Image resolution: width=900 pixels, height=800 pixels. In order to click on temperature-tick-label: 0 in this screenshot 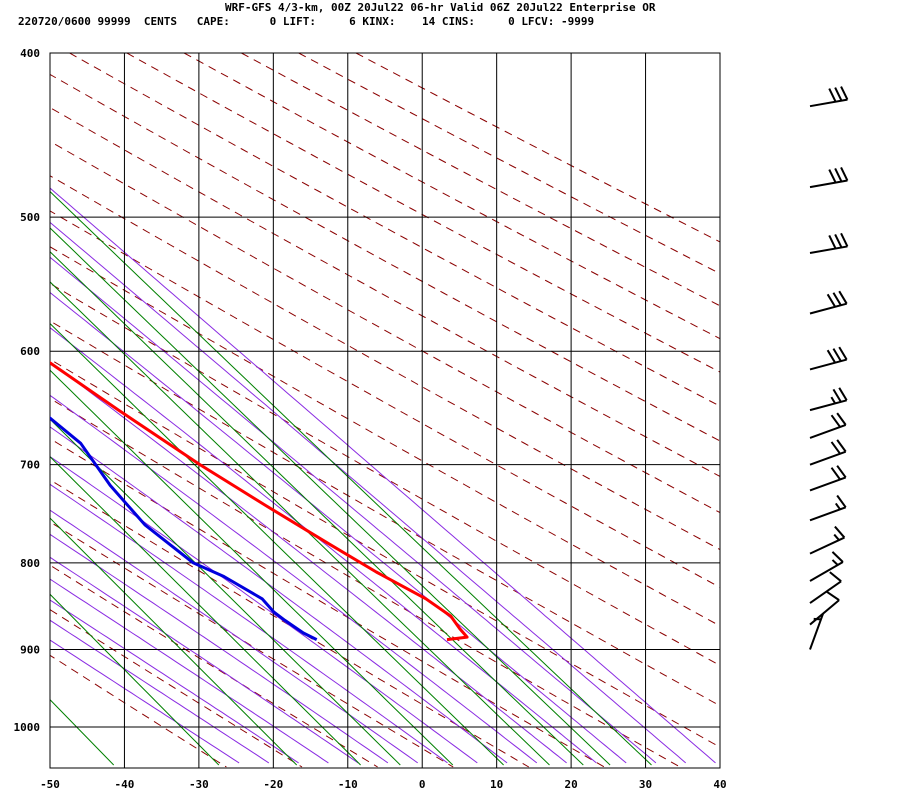, I will do `click(422, 784)`.